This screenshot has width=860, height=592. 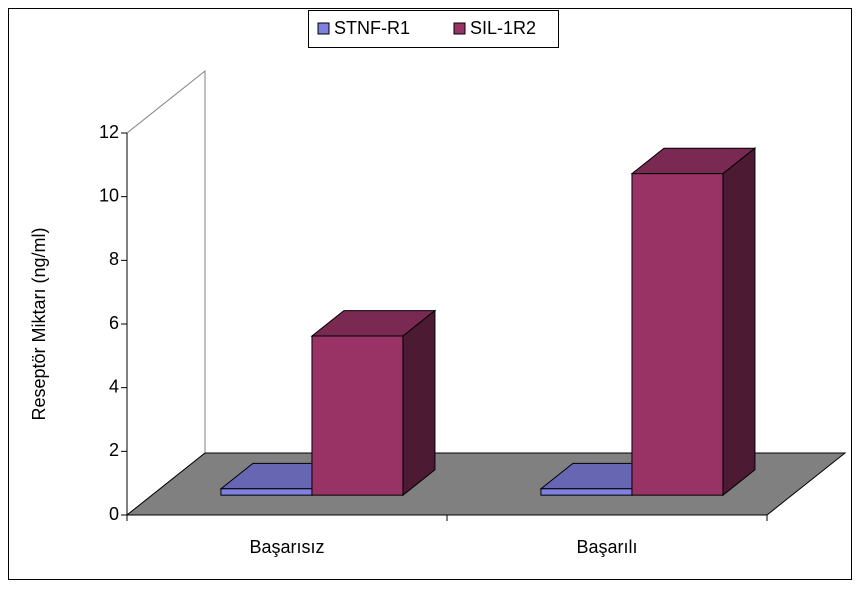 I want to click on x-tick-label: Başarısız, so click(x=286, y=547).